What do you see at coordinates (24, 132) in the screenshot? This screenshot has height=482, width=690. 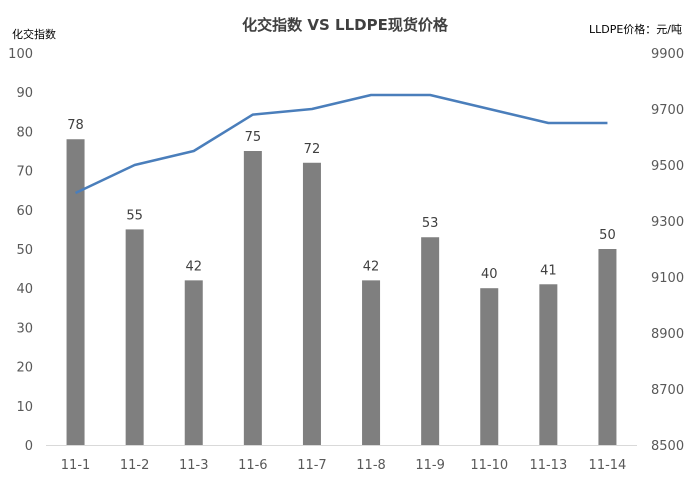 I see `left-tick-label: 80` at bounding box center [24, 132].